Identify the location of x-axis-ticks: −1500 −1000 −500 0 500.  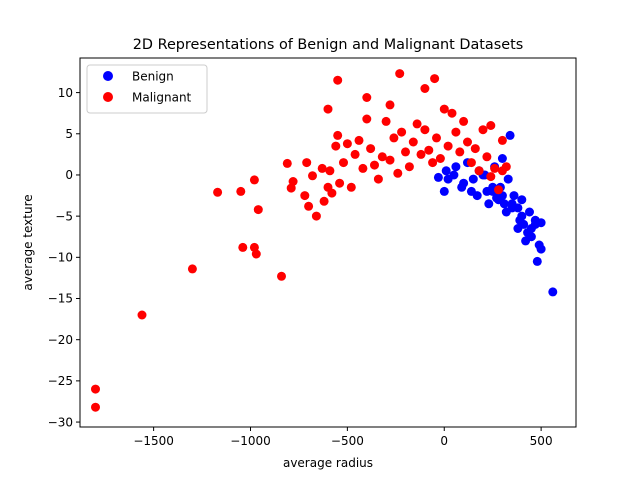
(343, 437).